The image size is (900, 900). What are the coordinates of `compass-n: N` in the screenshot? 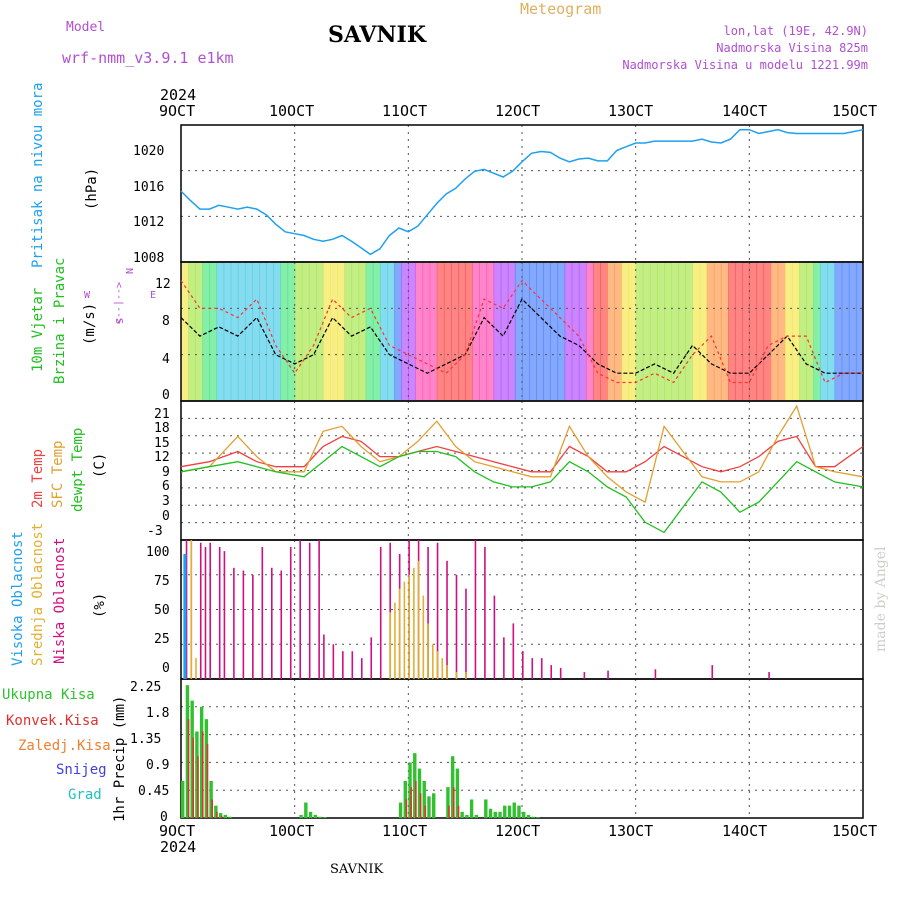 It's located at (128, 271).